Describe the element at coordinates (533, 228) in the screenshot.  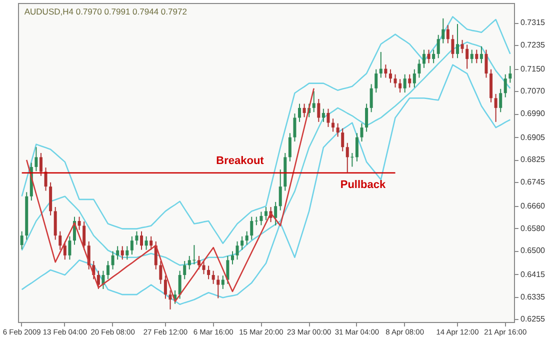
I see `y-tick-label: 0.6580` at that location.